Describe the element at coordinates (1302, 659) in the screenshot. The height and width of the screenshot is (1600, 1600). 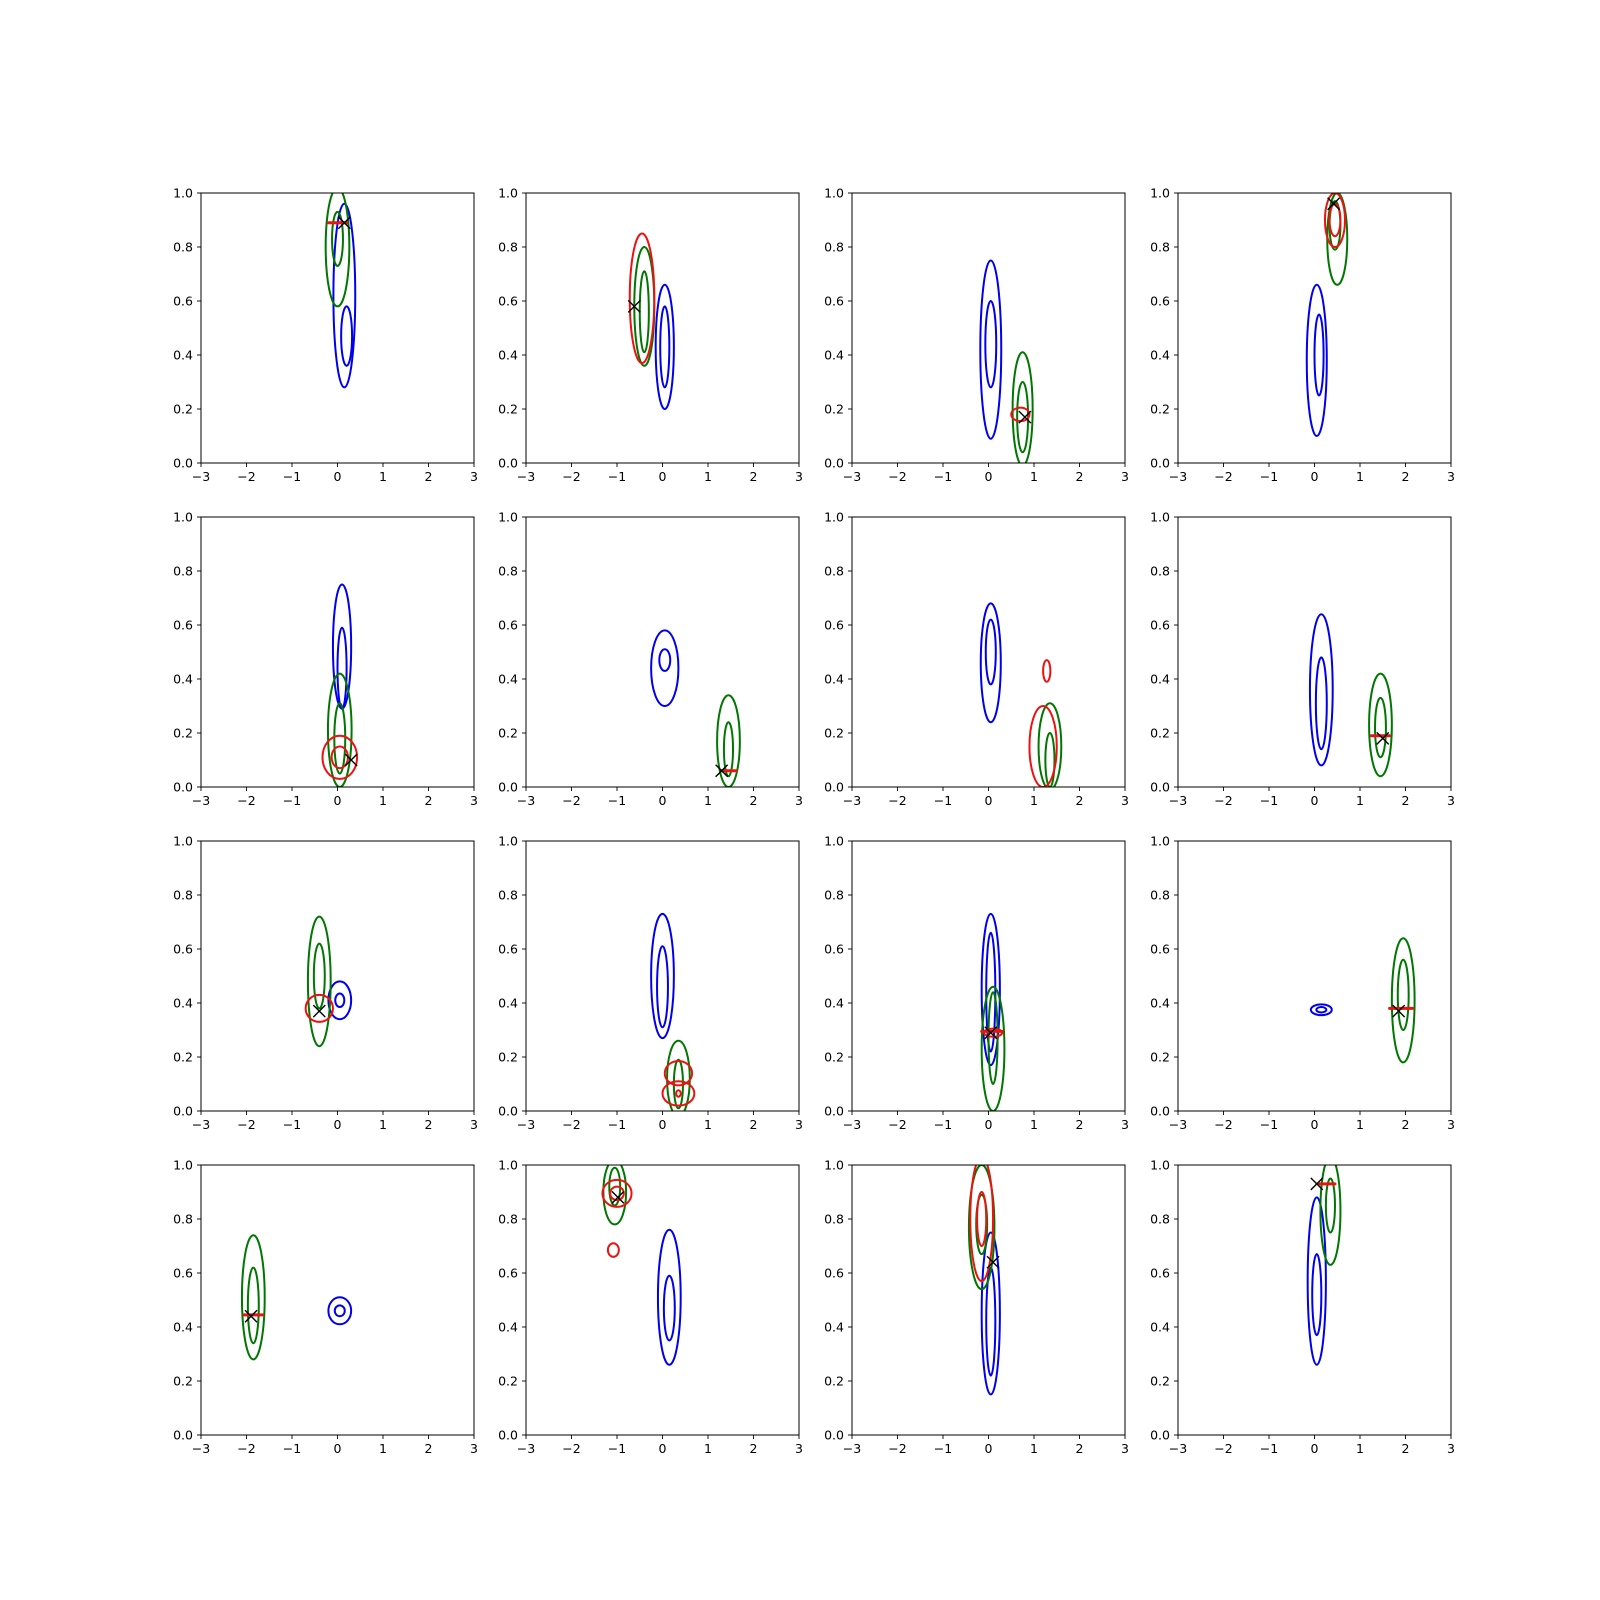
I see `subplot-8: −3 −2 −1 0 1 2 3 0.0 0.2 0.4 0.6 0.8 1.0` at that location.